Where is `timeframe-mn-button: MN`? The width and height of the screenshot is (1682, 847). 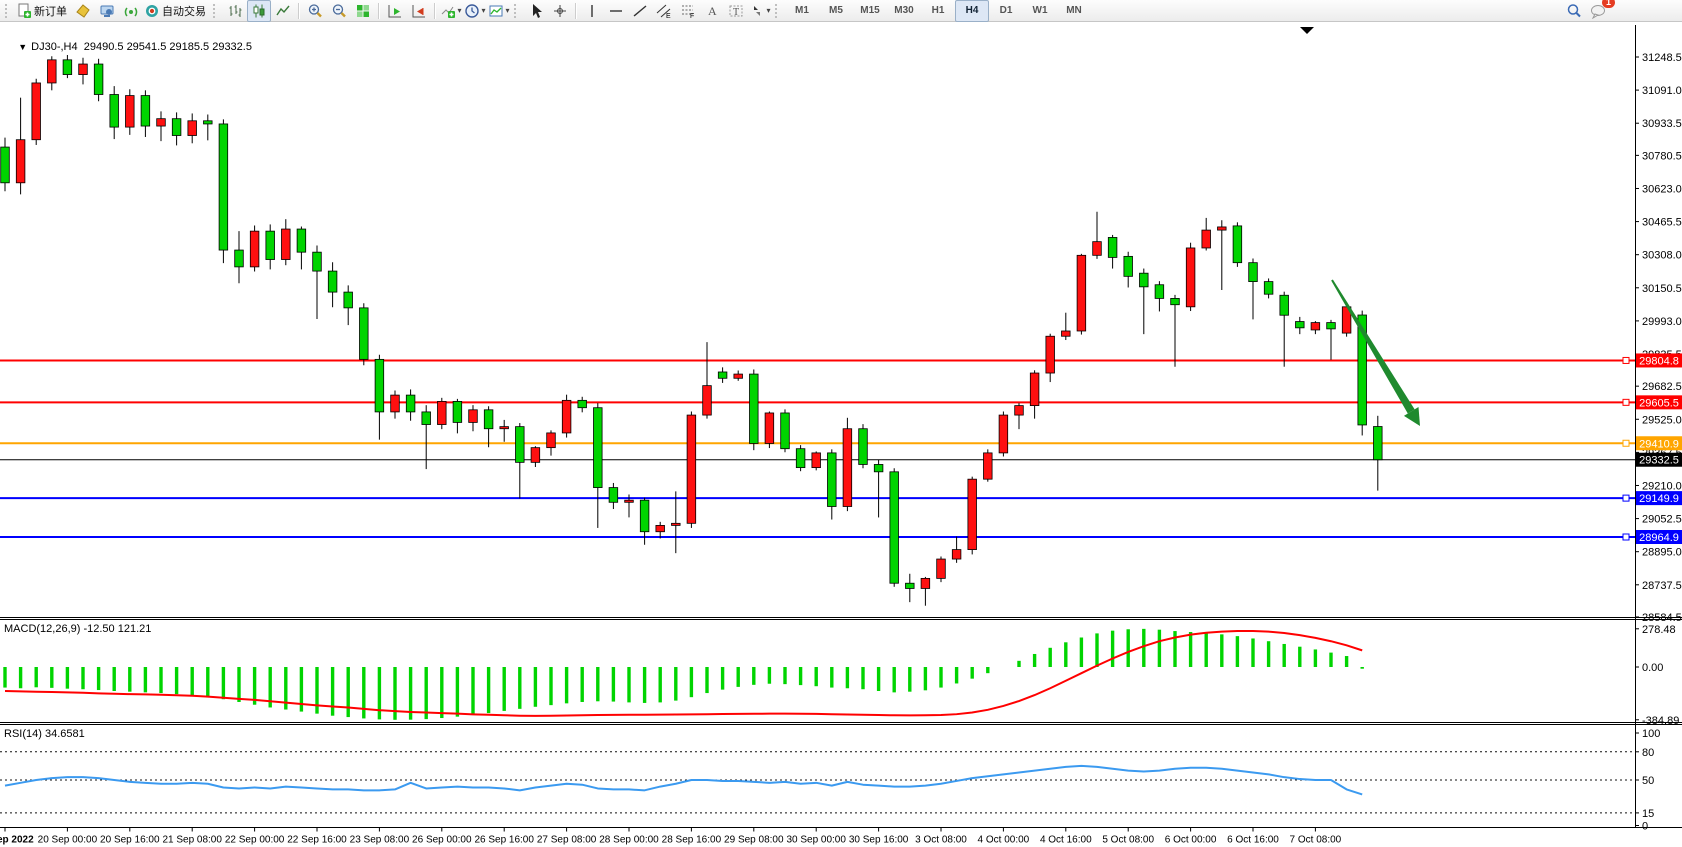
timeframe-mn-button: MN is located at coordinates (1074, 10).